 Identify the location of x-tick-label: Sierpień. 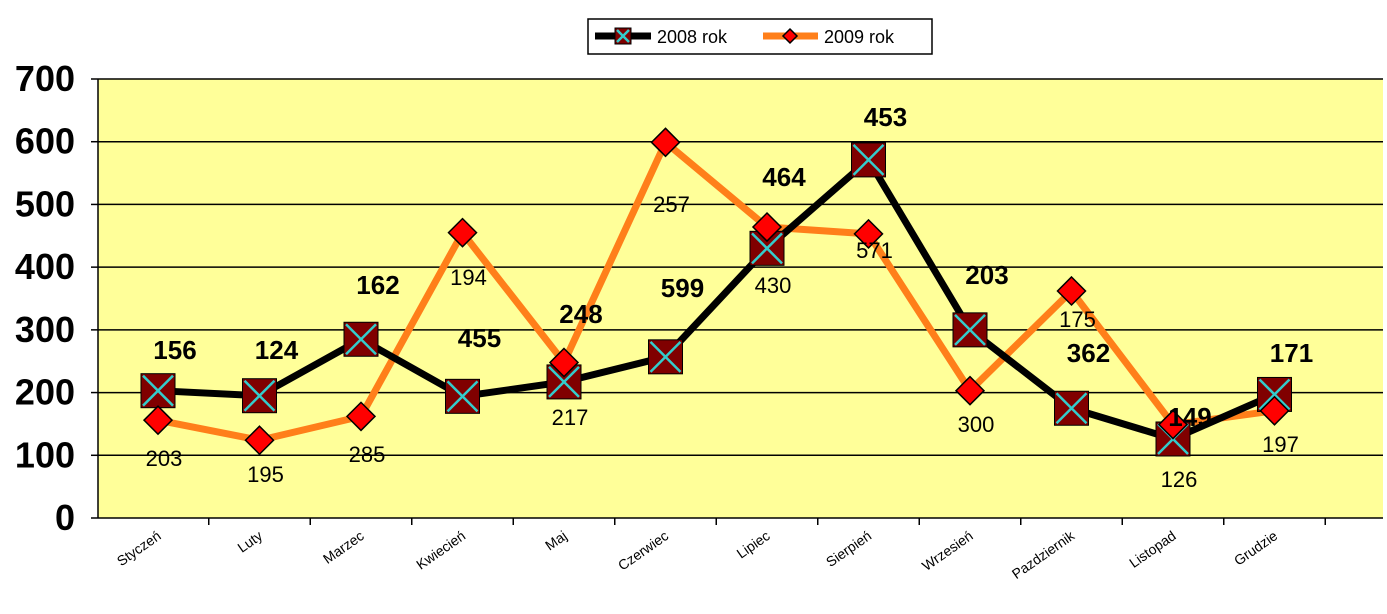
(848, 548).